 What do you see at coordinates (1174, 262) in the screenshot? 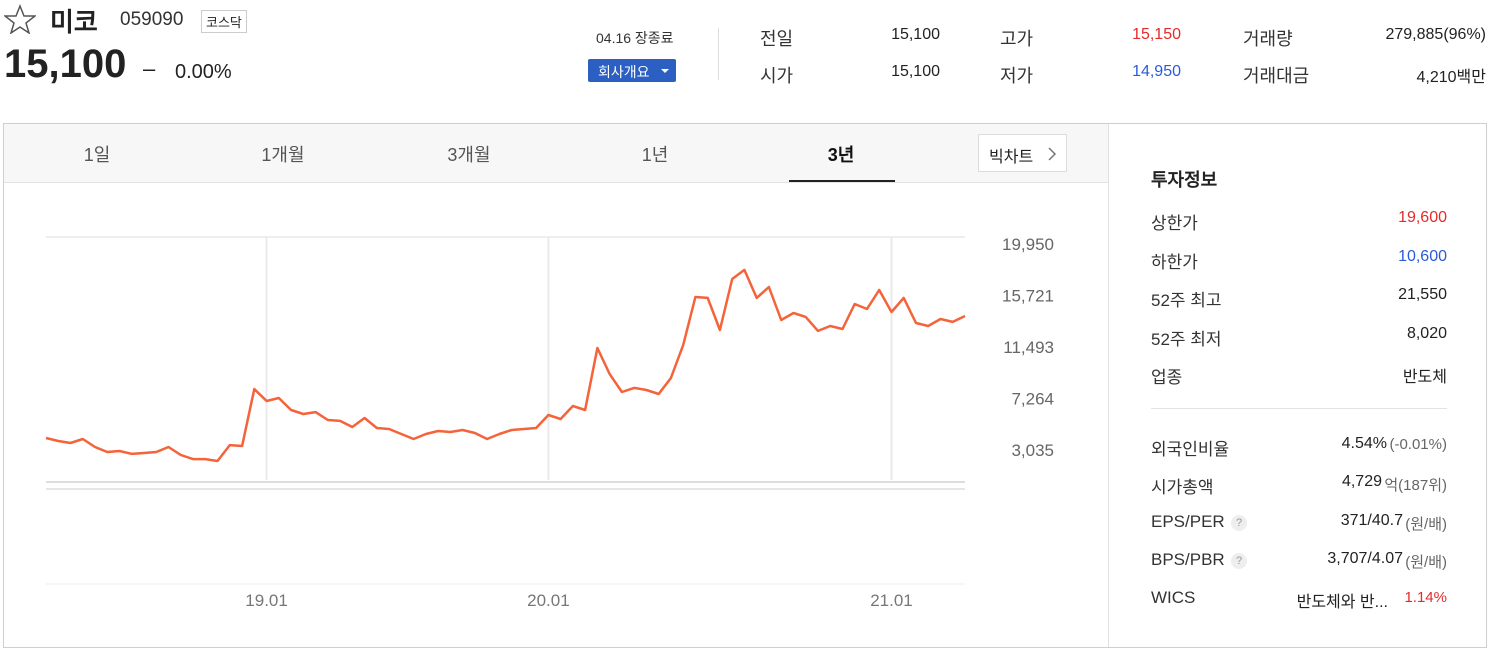
I see `info-label: 하한가` at bounding box center [1174, 262].